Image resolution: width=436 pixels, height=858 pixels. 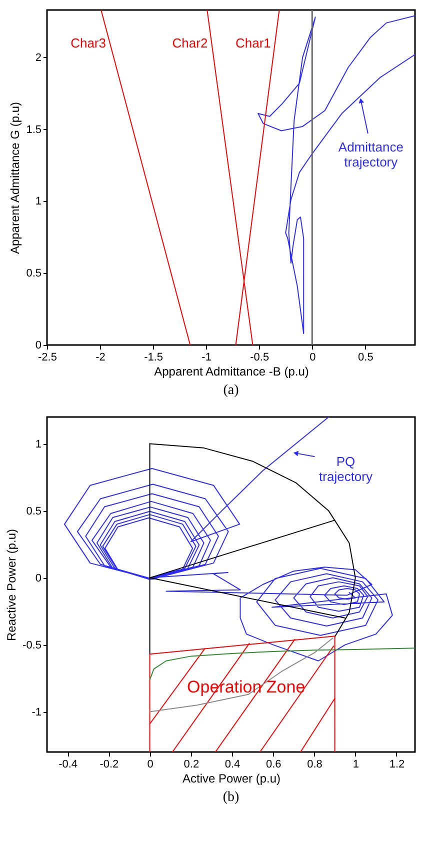 What do you see at coordinates (109, 764) in the screenshot?
I see `x-tick-label: -0.2` at bounding box center [109, 764].